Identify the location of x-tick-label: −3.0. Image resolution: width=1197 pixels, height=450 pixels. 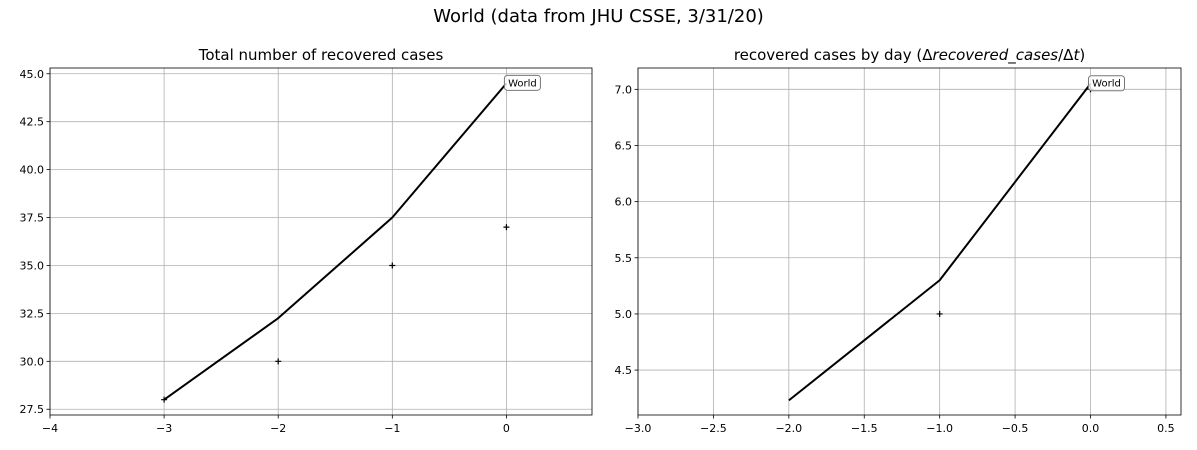
(638, 428).